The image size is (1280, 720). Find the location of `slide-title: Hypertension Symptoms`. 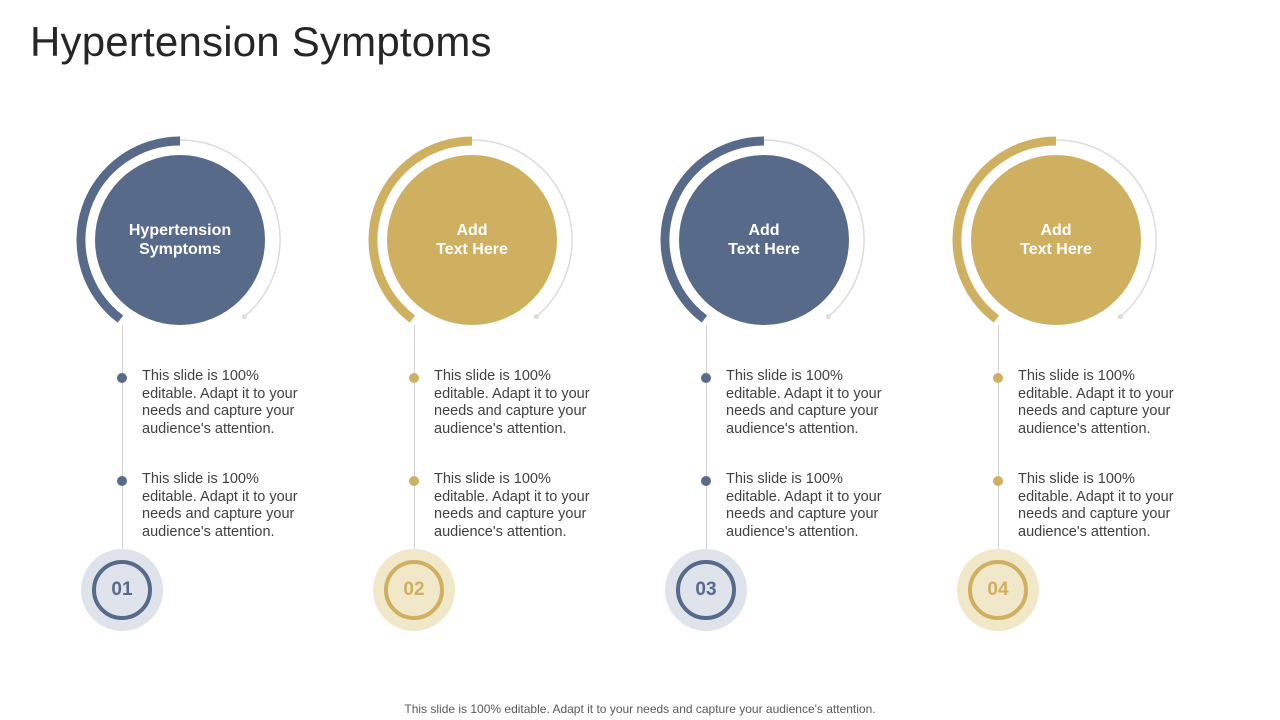

slide-title: Hypertension Symptoms is located at coordinates (261, 41).